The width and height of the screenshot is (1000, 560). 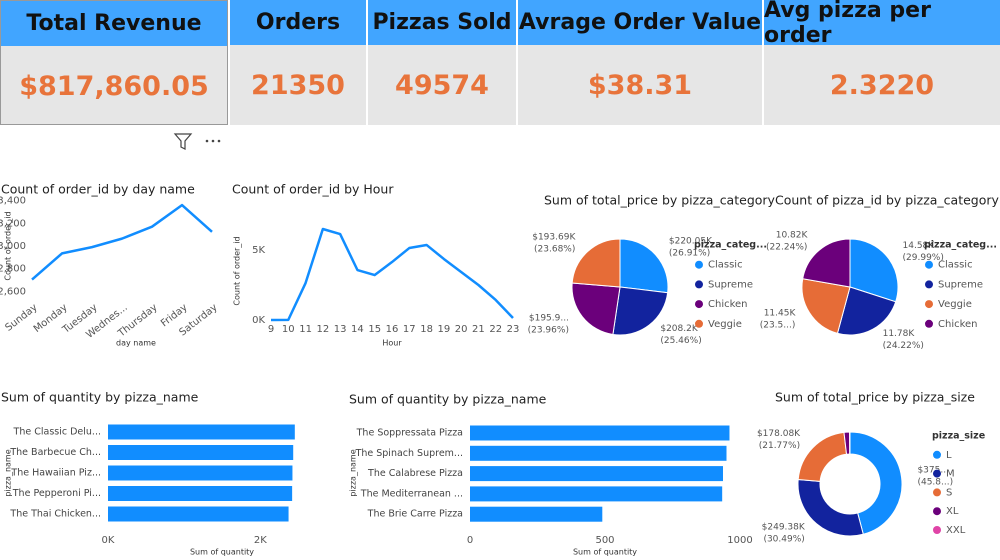 What do you see at coordinates (114, 86) in the screenshot?
I see `kpi-value: $817,860.05` at bounding box center [114, 86].